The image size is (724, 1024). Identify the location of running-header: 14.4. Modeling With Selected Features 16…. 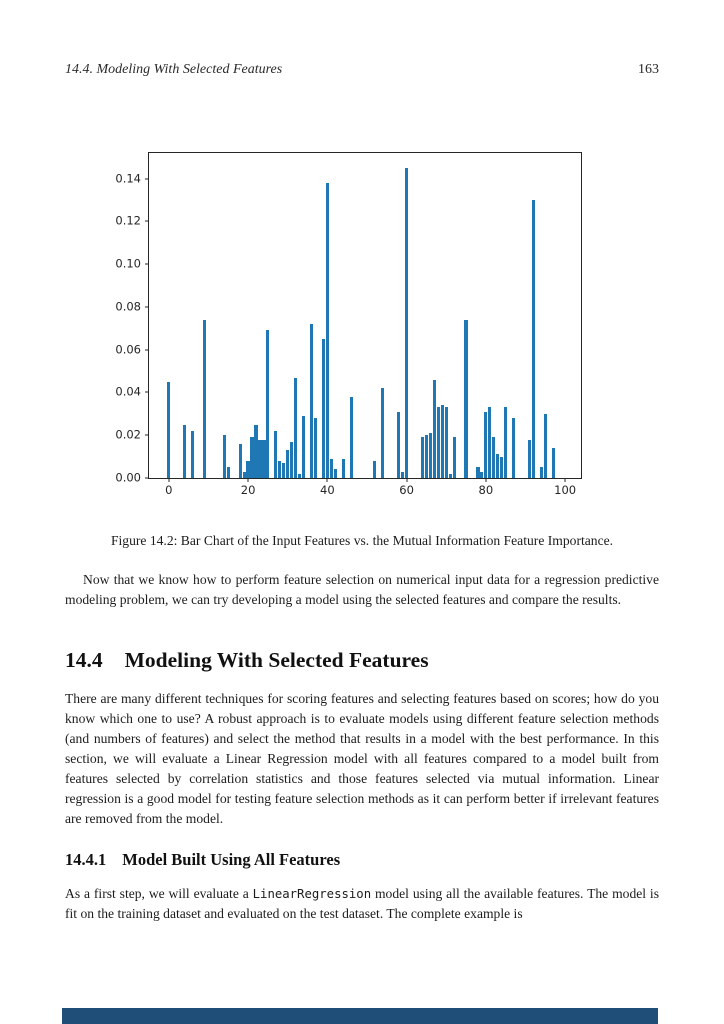
(362, 70).